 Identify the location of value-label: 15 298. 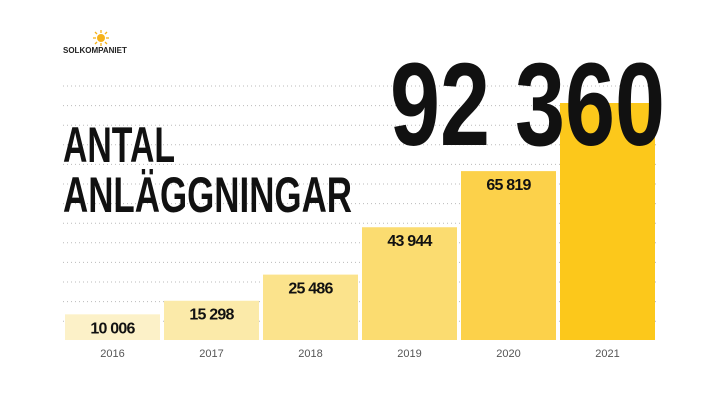
(211, 315).